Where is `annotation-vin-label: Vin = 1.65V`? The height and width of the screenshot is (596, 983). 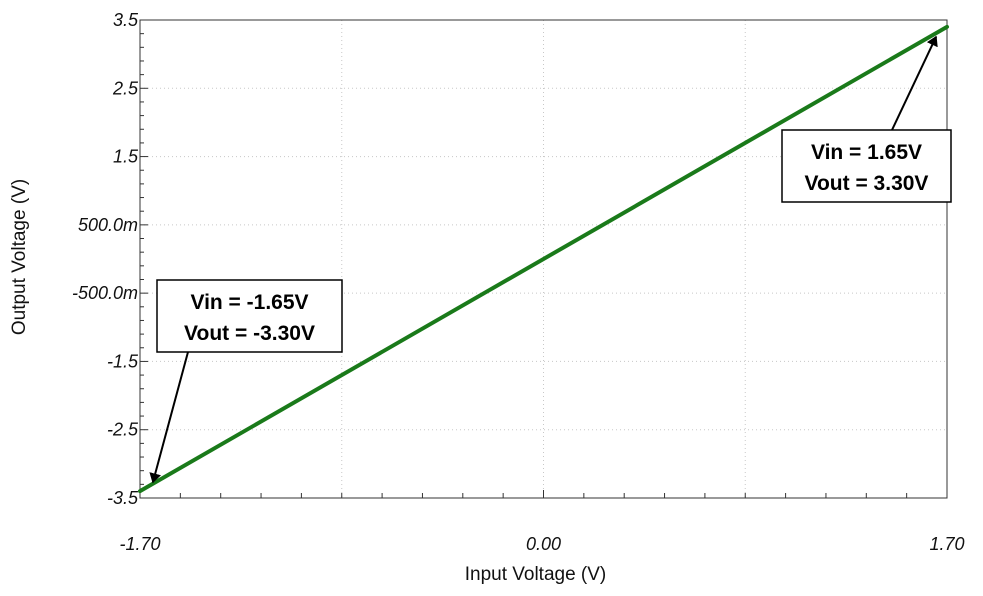
annotation-vin-label: Vin = 1.65V is located at coordinates (866, 152).